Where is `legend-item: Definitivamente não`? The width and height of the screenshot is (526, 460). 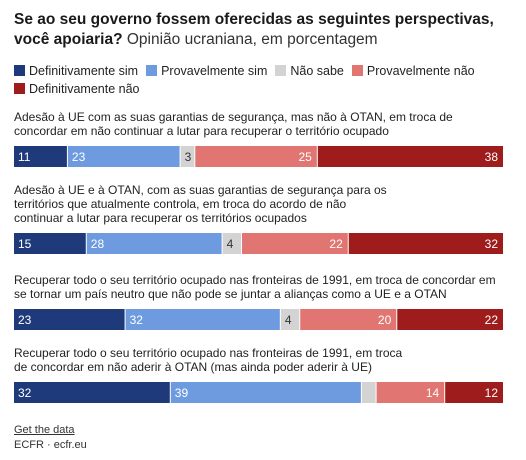 legend-item: Definitivamente não is located at coordinates (76, 89).